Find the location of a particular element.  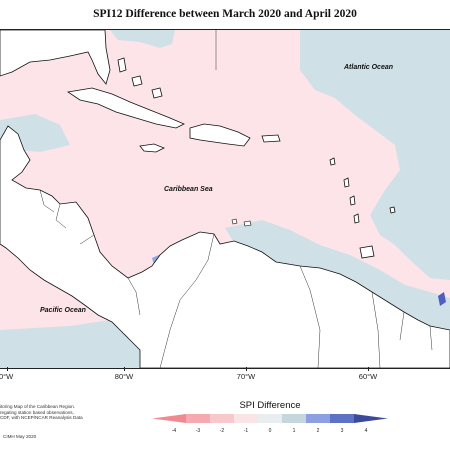

land-north-america is located at coordinates (55, 57).